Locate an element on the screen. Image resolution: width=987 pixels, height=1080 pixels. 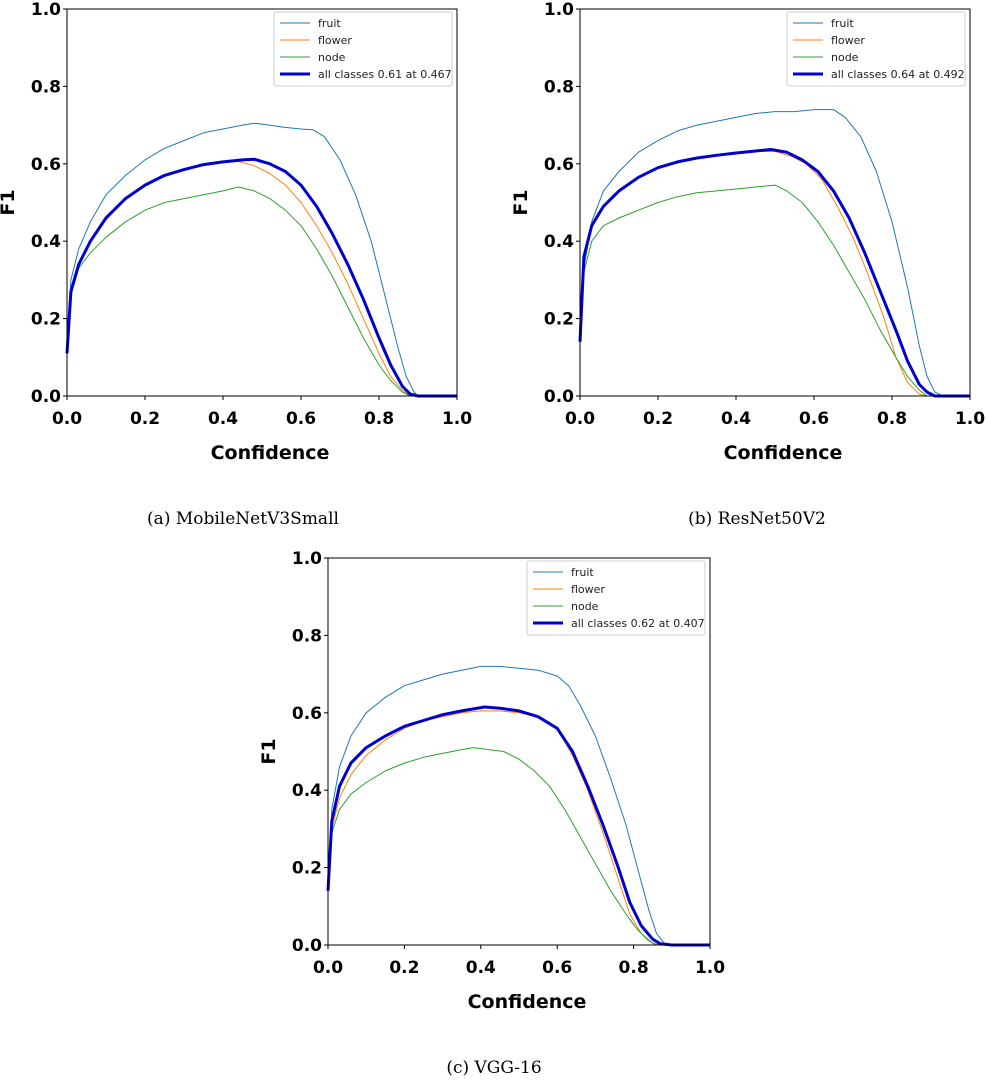
legend: fruit flower node all classes 0.62 at 0.407 is located at coordinates (616, 598).